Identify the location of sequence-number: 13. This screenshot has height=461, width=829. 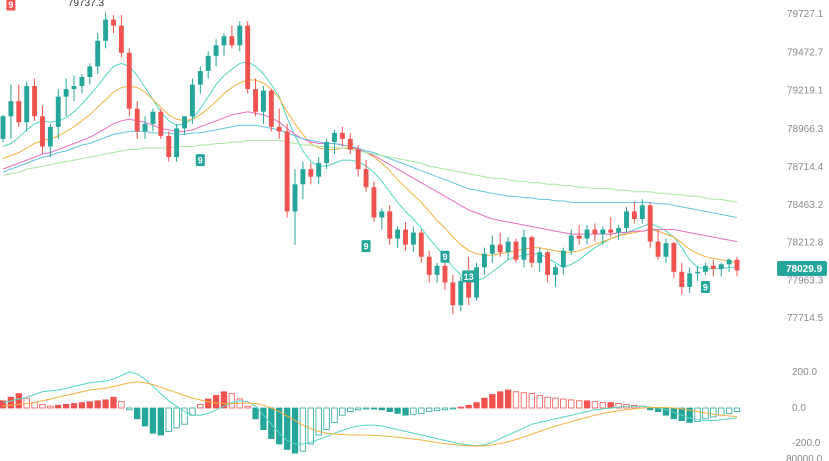
(469, 277).